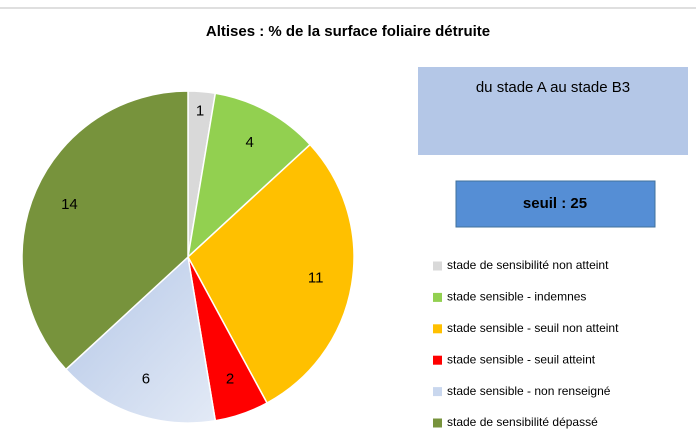 This screenshot has height=443, width=696. I want to click on threshold-text: seuil : 25, so click(555, 203).